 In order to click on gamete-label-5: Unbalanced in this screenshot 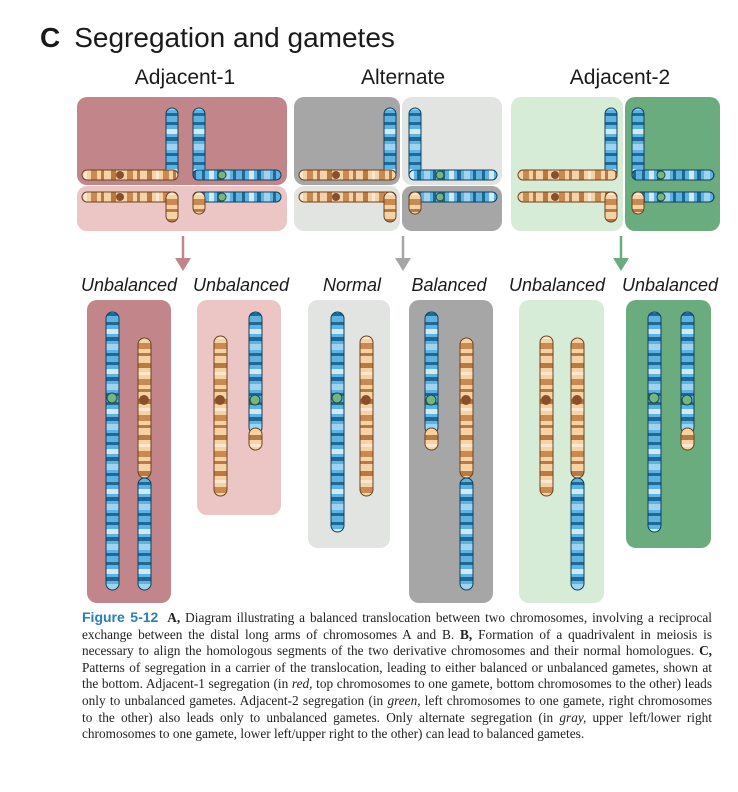, I will do `click(557, 285)`.